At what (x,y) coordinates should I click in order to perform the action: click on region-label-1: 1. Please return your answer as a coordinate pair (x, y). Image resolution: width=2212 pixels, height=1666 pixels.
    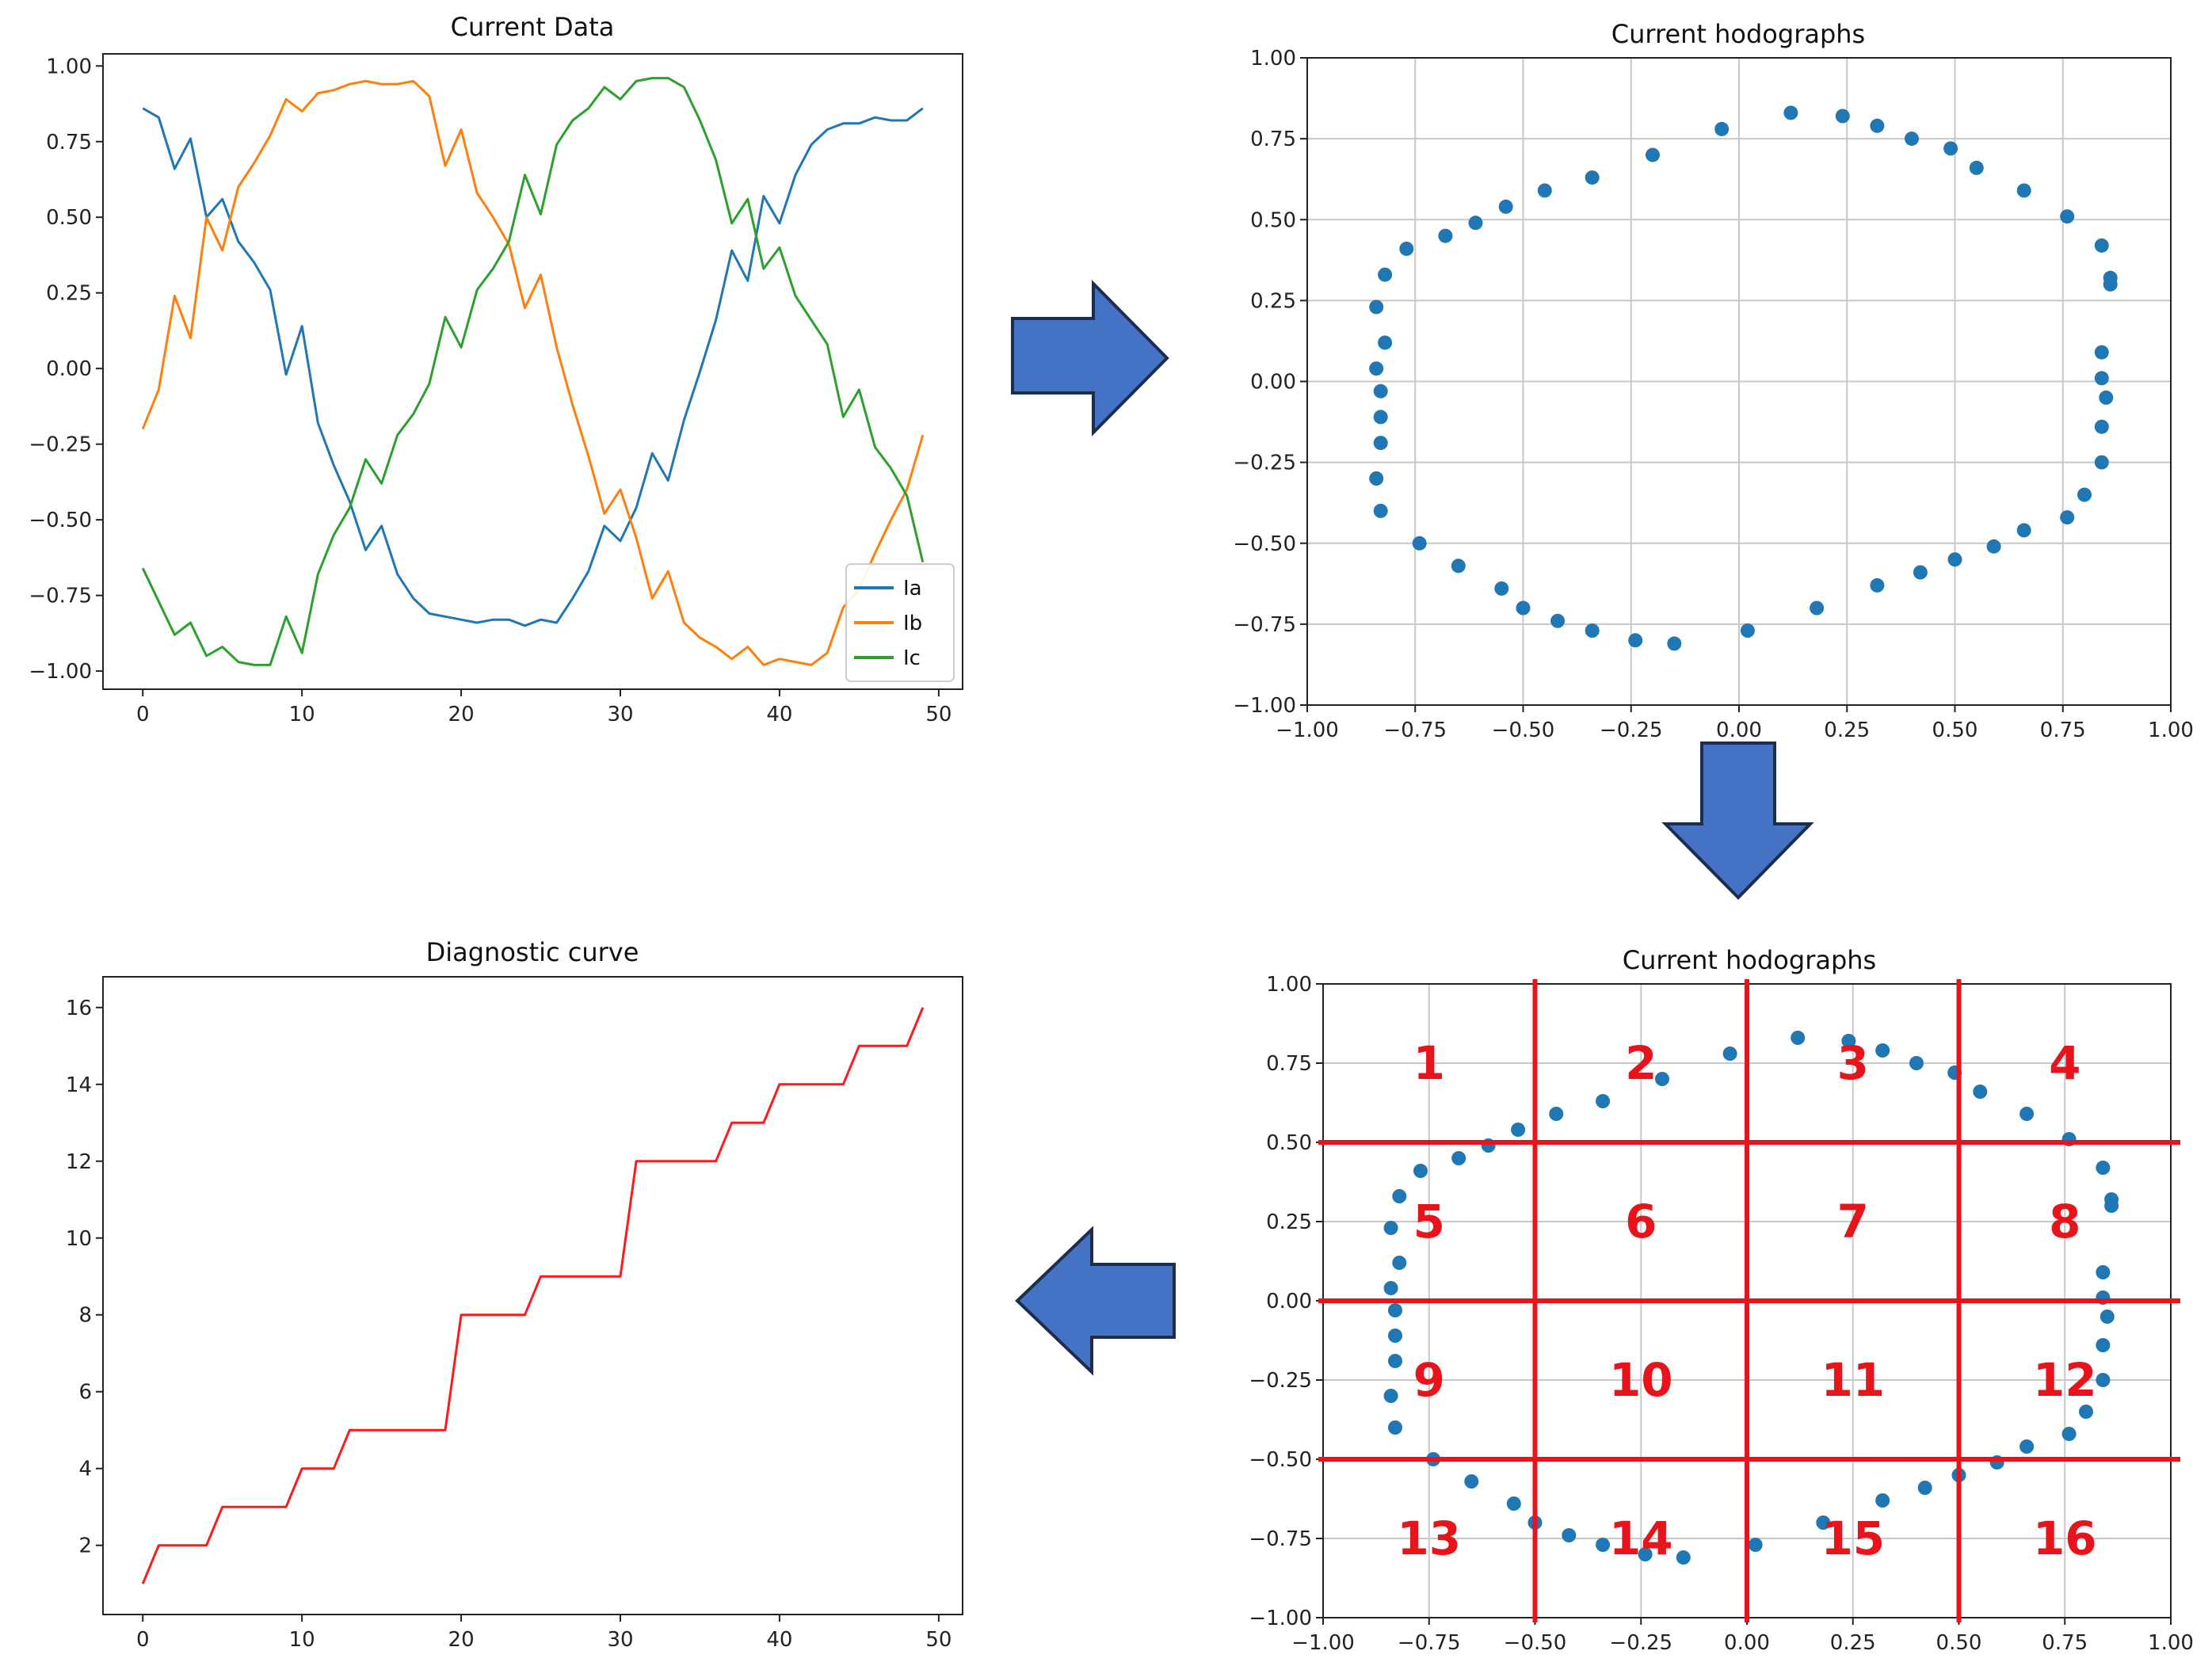
    Looking at the image, I should click on (1429, 1063).